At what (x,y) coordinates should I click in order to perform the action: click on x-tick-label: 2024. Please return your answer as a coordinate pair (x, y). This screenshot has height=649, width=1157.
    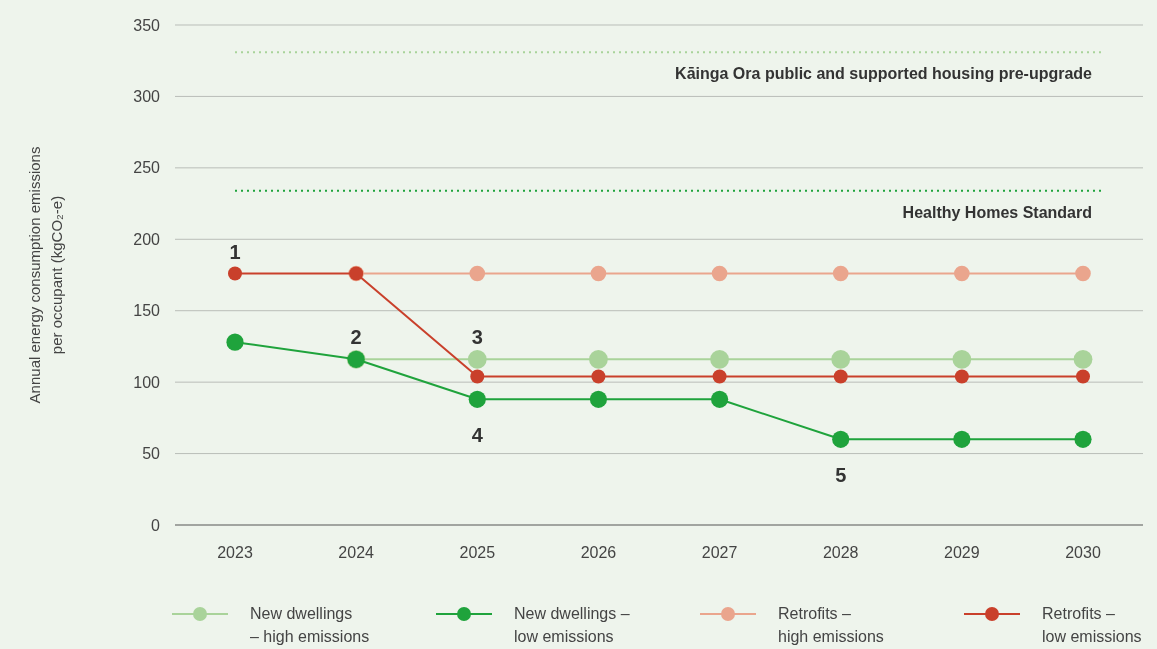
    Looking at the image, I should click on (356, 552).